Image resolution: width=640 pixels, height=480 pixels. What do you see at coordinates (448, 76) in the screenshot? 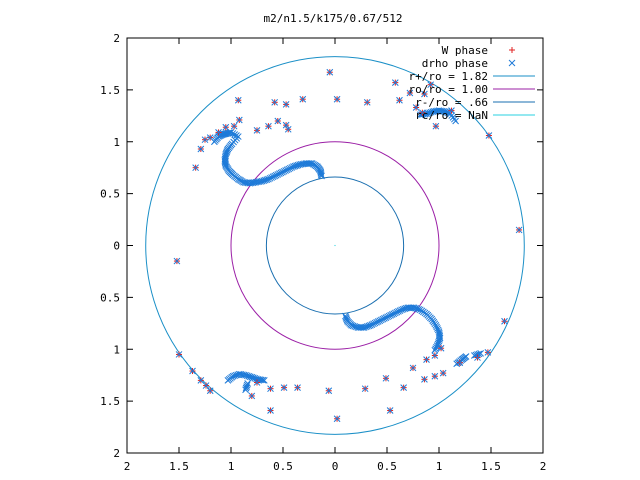
I see `legend-label: r+/ro = 1.82` at bounding box center [448, 76].